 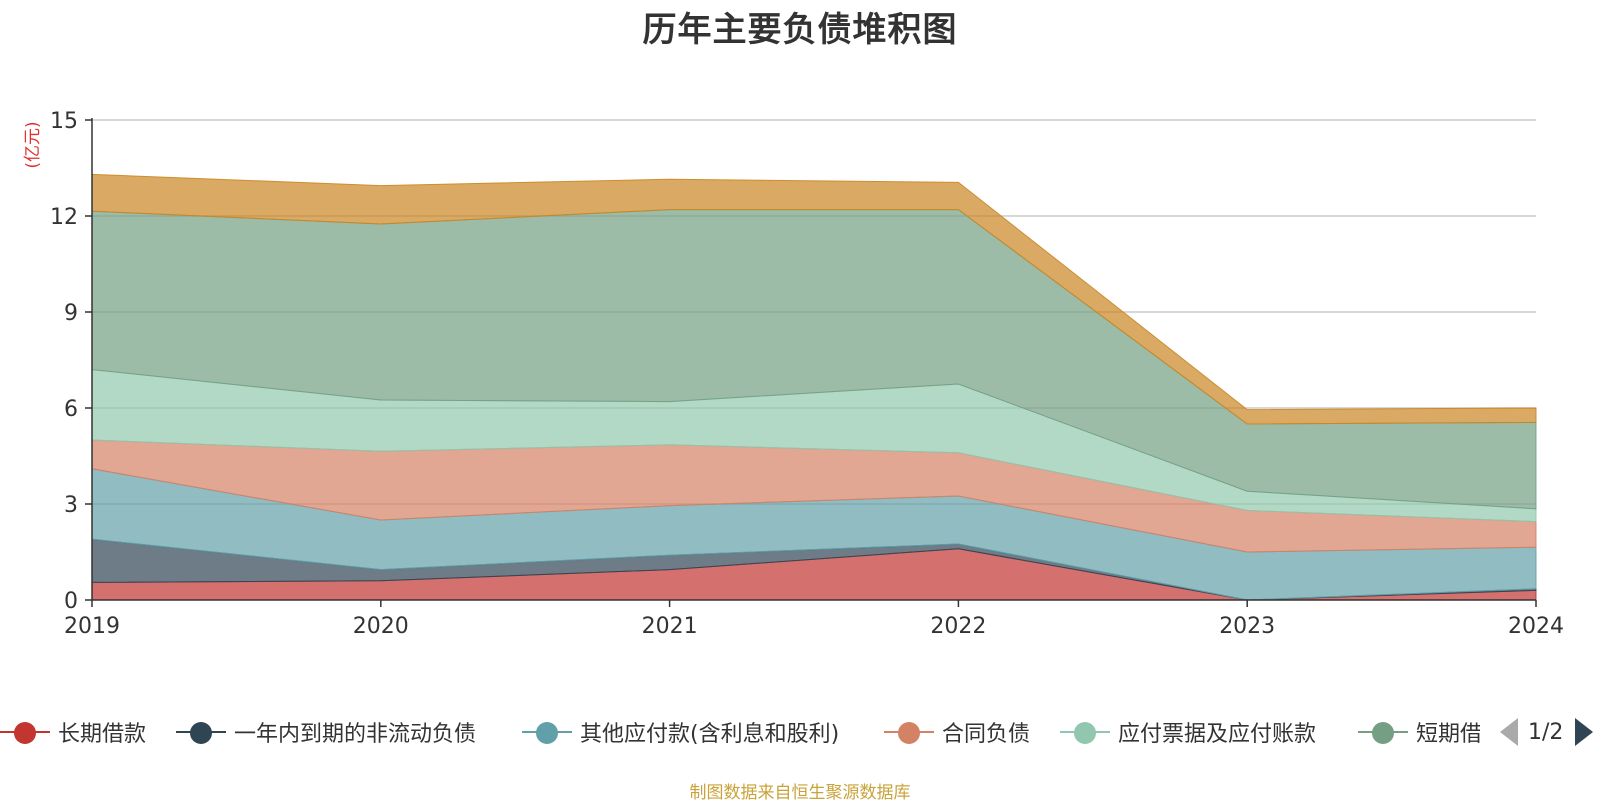 I want to click on legend-label: 长期借款, so click(x=102, y=734).